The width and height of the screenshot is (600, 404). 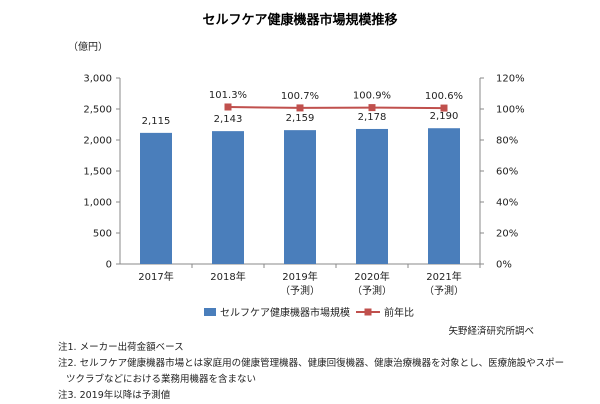 What do you see at coordinates (102, 234) in the screenshot?
I see `y-left-tick-label: 500` at bounding box center [102, 234].